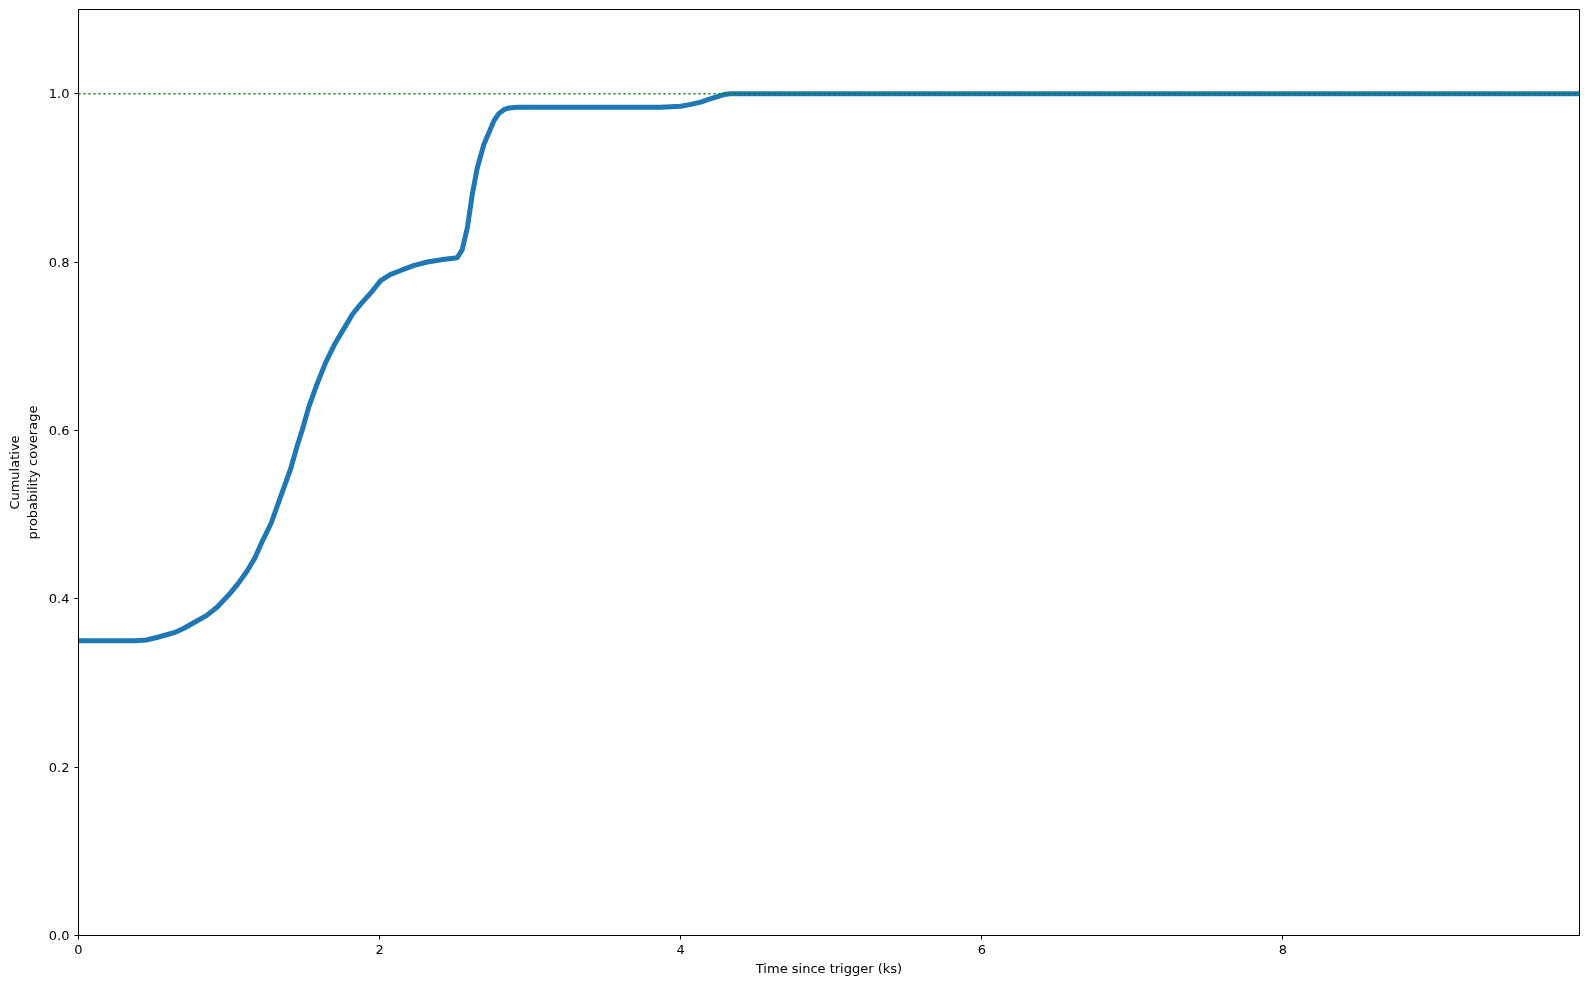 This screenshot has width=1589, height=989. Describe the element at coordinates (680, 949) in the screenshot. I see `x-tick-label: 4` at that location.